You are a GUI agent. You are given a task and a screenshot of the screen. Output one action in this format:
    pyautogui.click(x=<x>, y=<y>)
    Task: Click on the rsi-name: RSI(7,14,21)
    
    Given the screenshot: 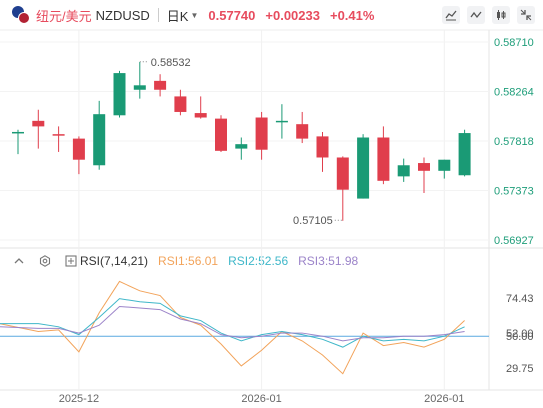 What is the action you would take?
    pyautogui.click(x=114, y=261)
    